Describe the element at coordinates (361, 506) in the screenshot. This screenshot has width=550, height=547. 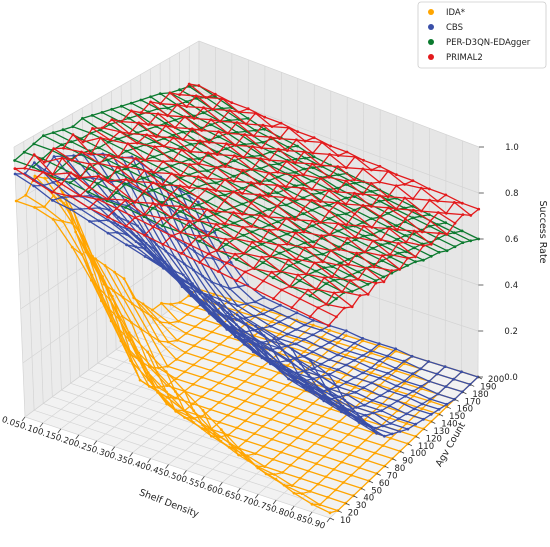
I see `y-tick-label: 30` at that location.